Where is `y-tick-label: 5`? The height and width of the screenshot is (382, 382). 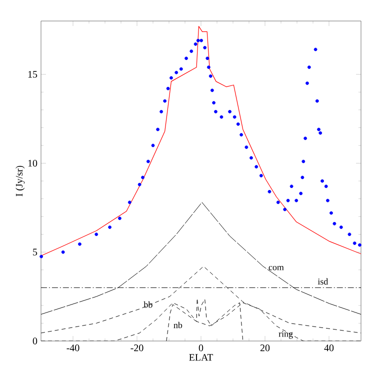
y-tick-label: 5 is located at coordinates (35, 252).